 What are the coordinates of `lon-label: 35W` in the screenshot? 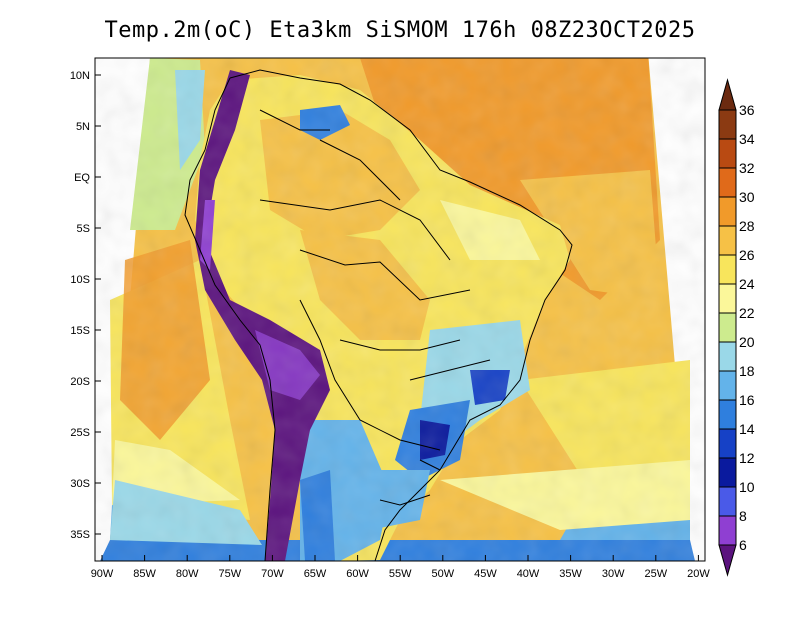 It's located at (570, 574).